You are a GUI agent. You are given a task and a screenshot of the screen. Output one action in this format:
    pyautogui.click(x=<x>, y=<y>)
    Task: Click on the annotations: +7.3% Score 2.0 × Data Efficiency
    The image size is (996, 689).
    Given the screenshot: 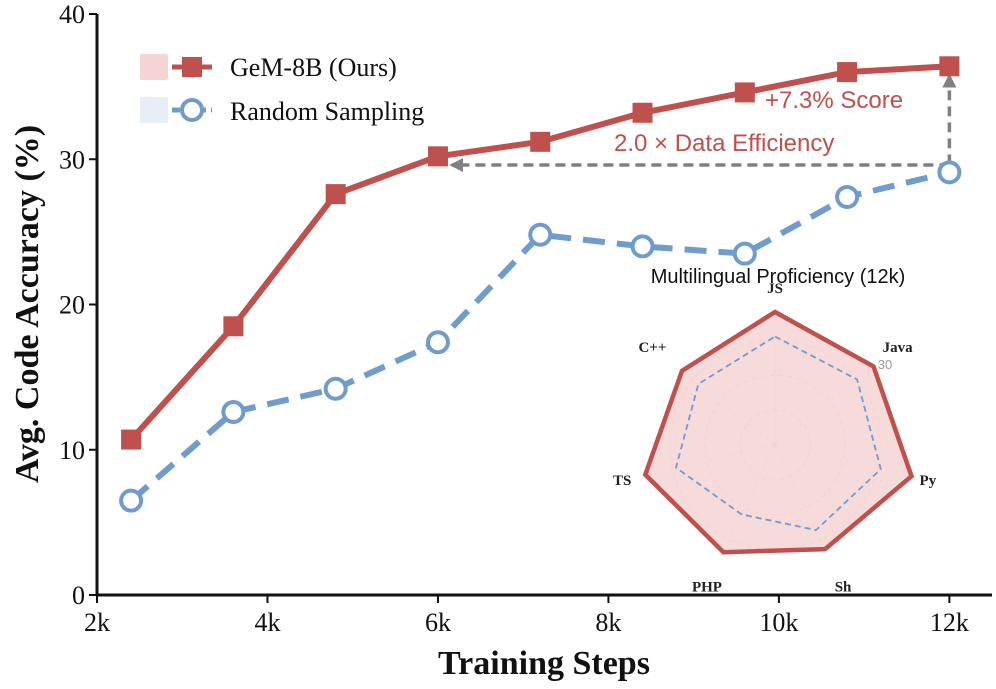 What is the action you would take?
    pyautogui.click(x=703, y=123)
    